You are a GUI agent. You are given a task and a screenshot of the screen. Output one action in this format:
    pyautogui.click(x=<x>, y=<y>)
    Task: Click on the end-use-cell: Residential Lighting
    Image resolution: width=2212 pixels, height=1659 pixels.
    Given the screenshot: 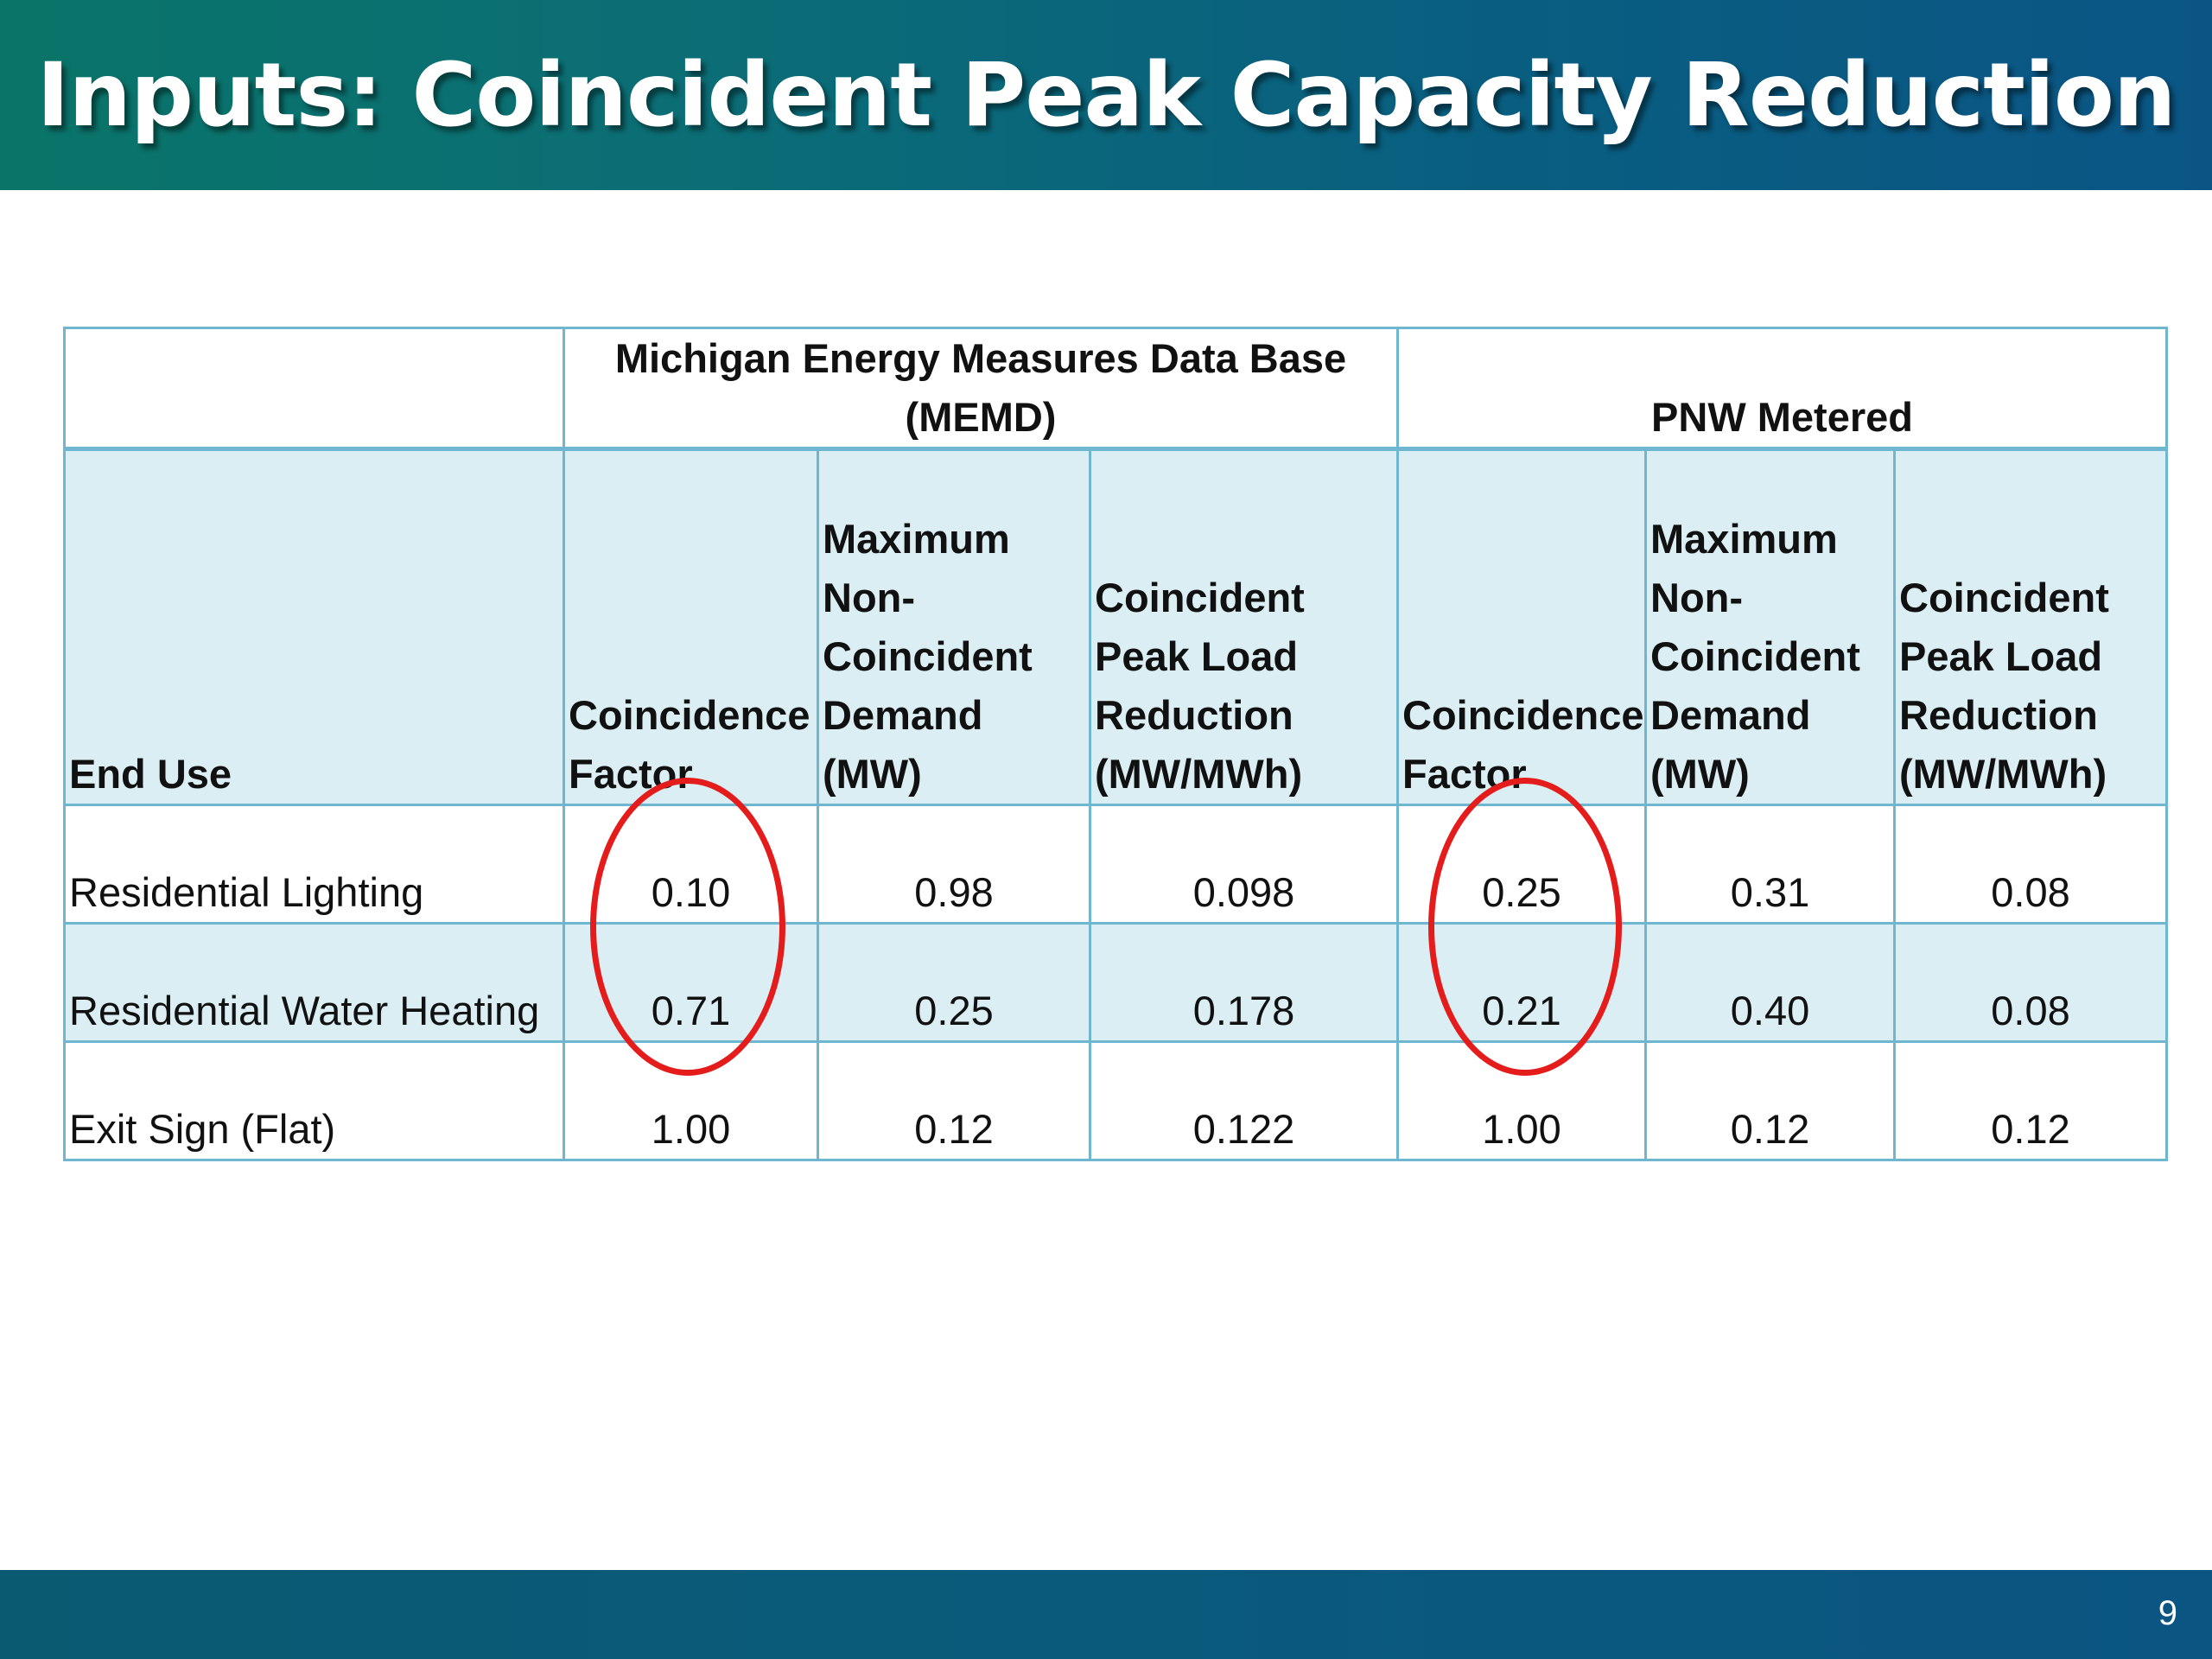 What is the action you would take?
    pyautogui.click(x=314, y=864)
    